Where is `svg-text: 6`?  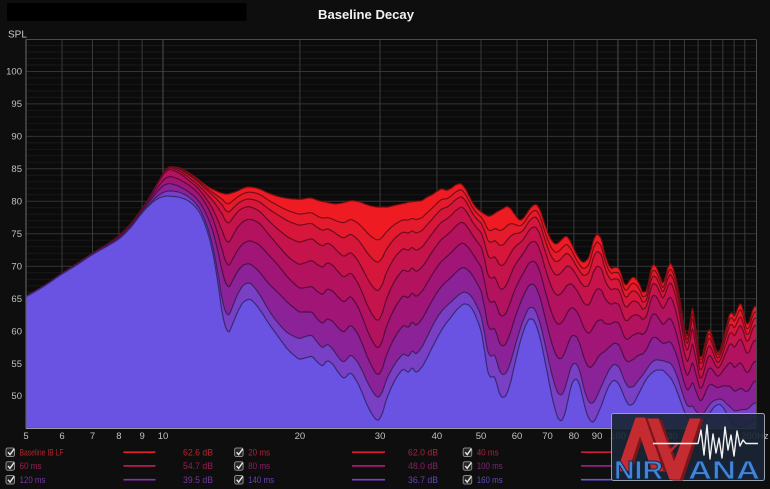 svg-text: 6 is located at coordinates (61, 436).